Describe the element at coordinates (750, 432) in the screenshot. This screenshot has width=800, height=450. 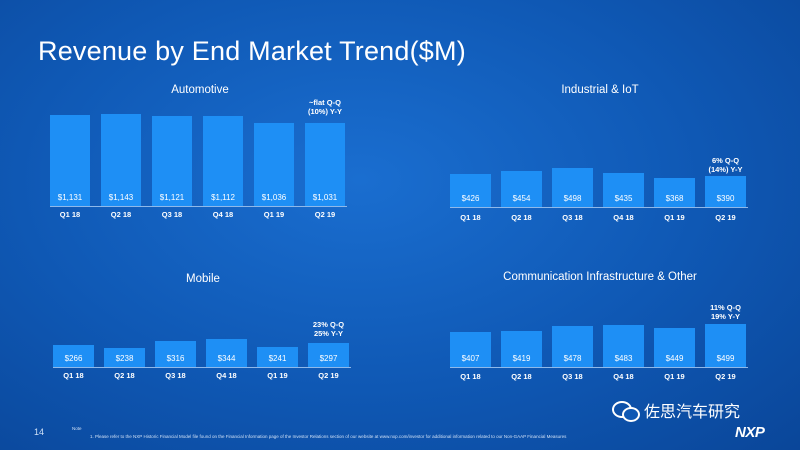
I see `nxp-logo: NXP` at that location.